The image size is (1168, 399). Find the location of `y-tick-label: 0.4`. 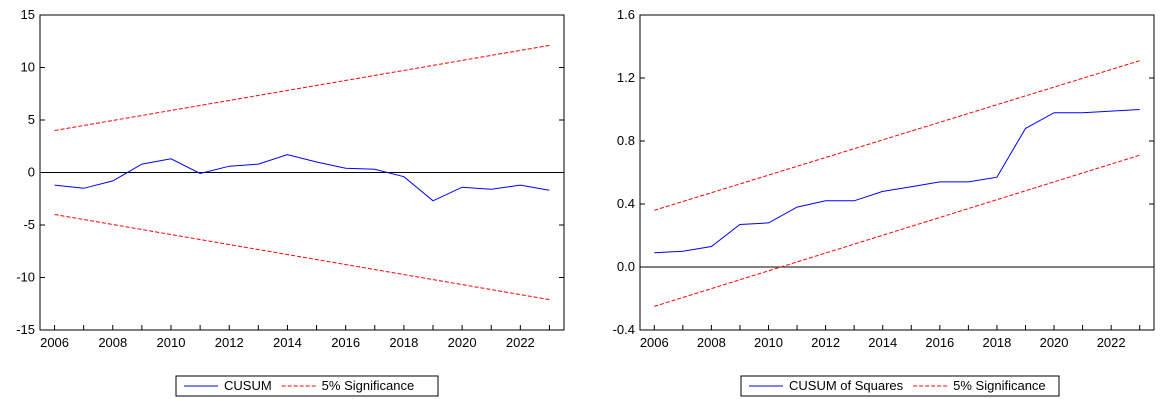

y-tick-label: 0.4 is located at coordinates (626, 203).